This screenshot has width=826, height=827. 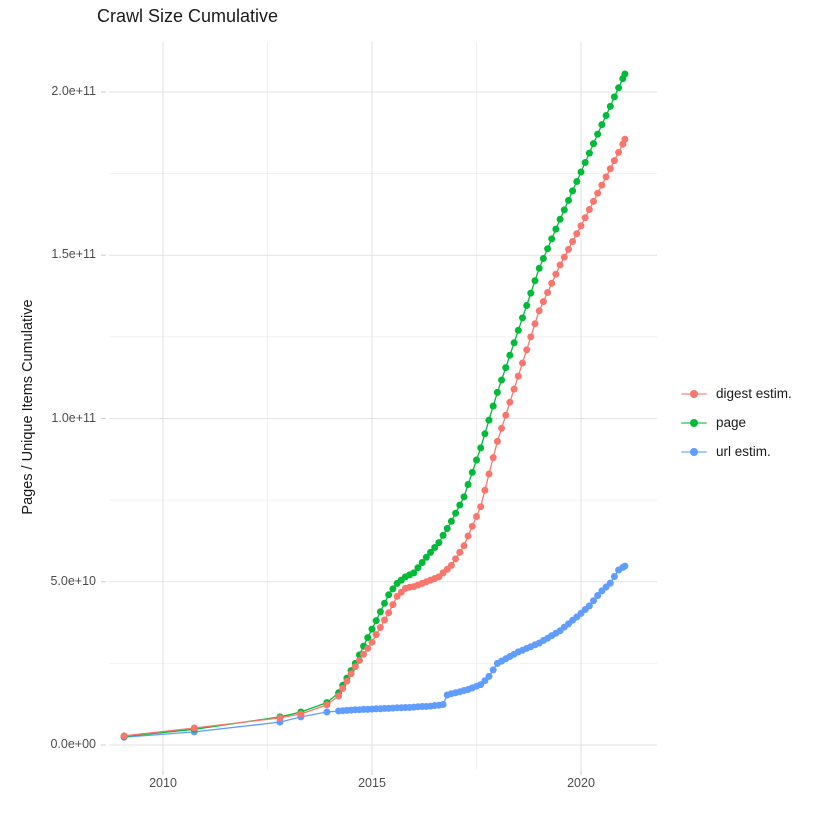 I want to click on y-tick-label: 1.0e+11, so click(x=73, y=417).